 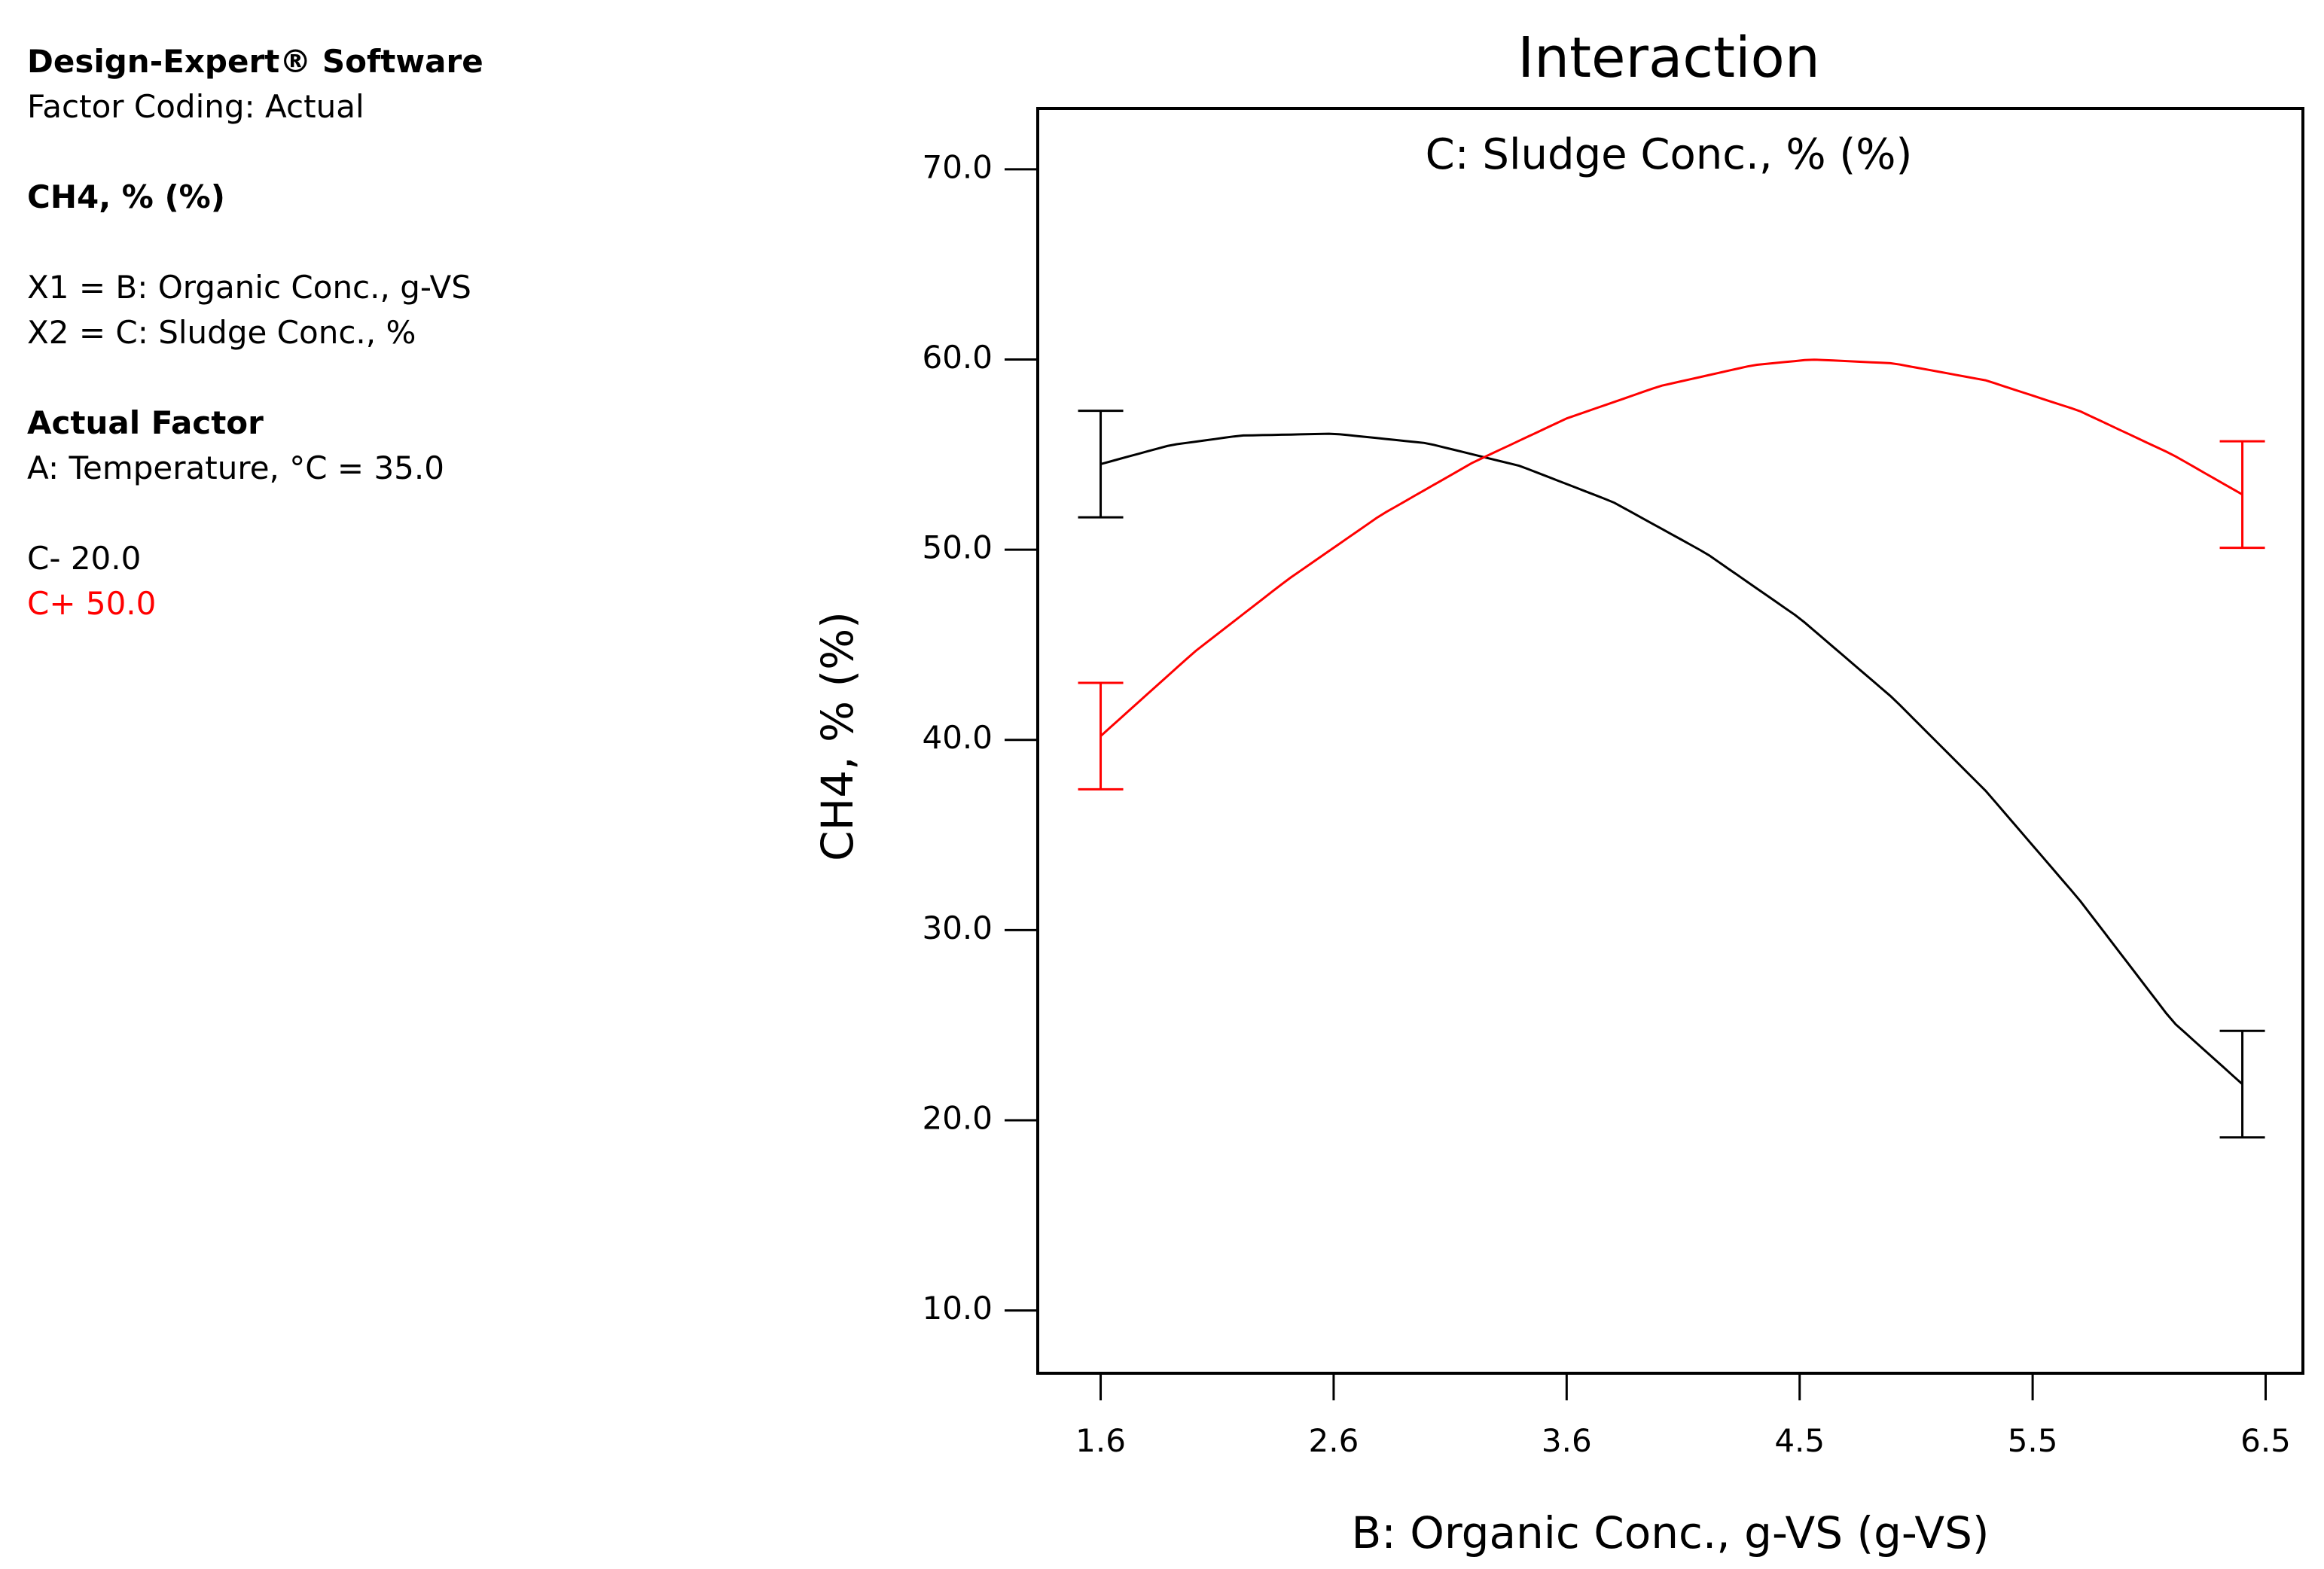 I want to click on software-name: Design-Expert® Software, so click(x=255, y=61).